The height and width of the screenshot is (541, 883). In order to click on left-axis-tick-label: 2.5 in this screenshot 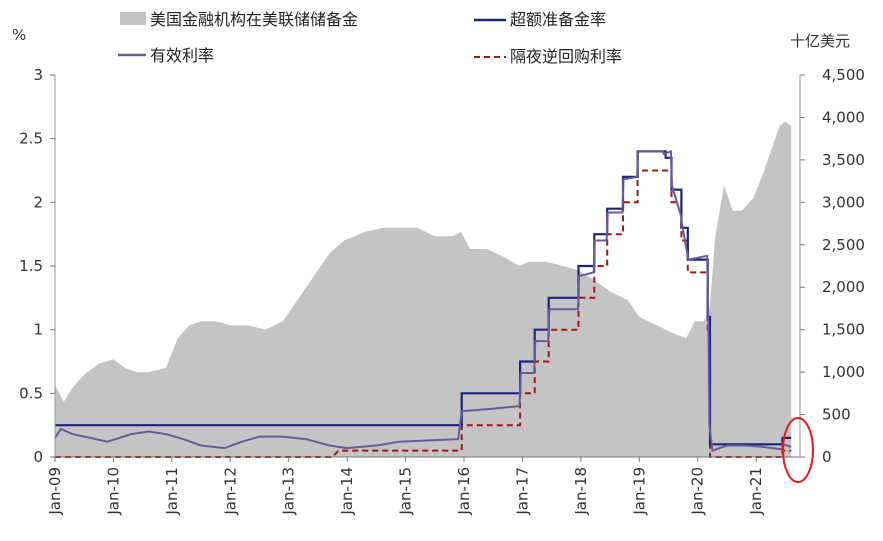, I will do `click(31, 139)`.